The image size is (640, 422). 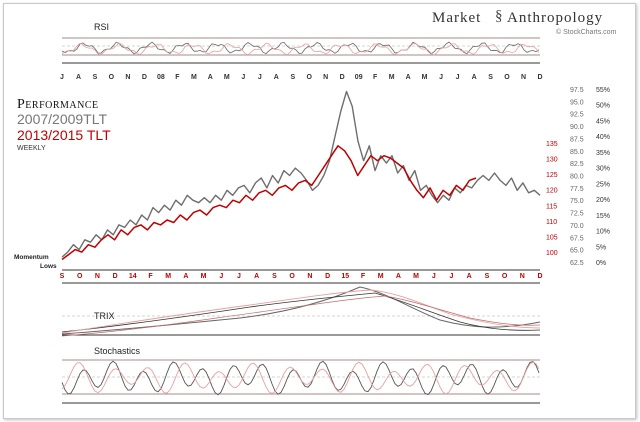 I want to click on stochastics-line-2007, so click(x=300, y=378).